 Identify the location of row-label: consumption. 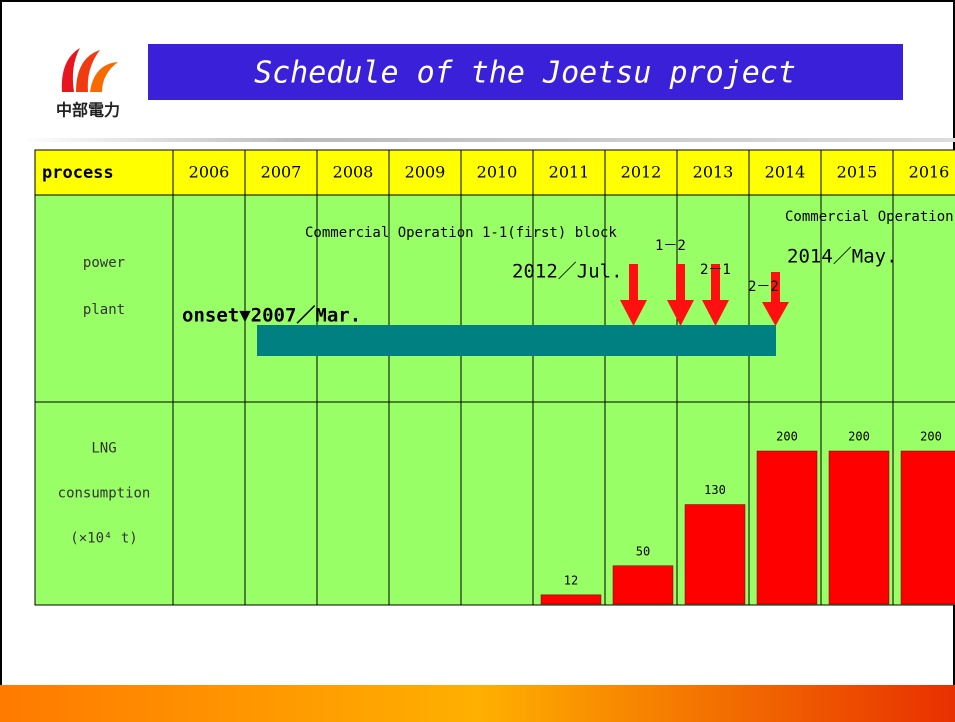
(104, 494).